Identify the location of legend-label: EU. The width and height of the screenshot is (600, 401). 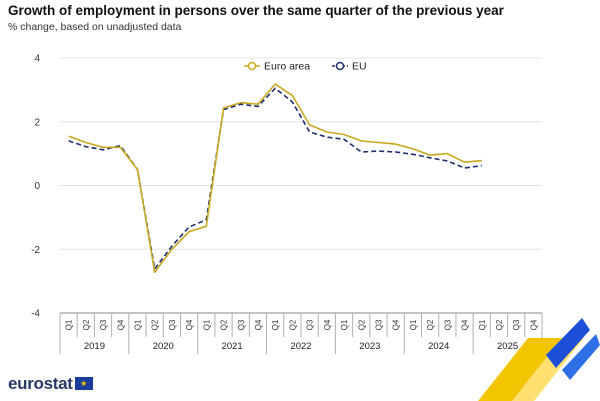
(359, 67).